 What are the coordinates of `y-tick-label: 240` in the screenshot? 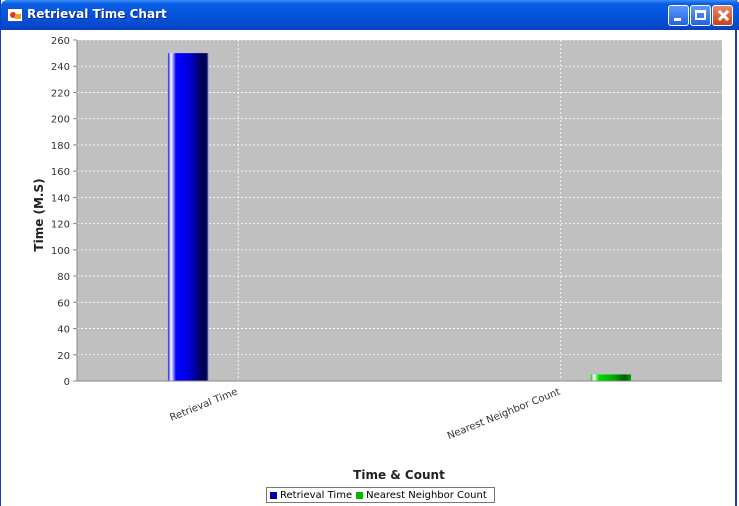 It's located at (60, 67).